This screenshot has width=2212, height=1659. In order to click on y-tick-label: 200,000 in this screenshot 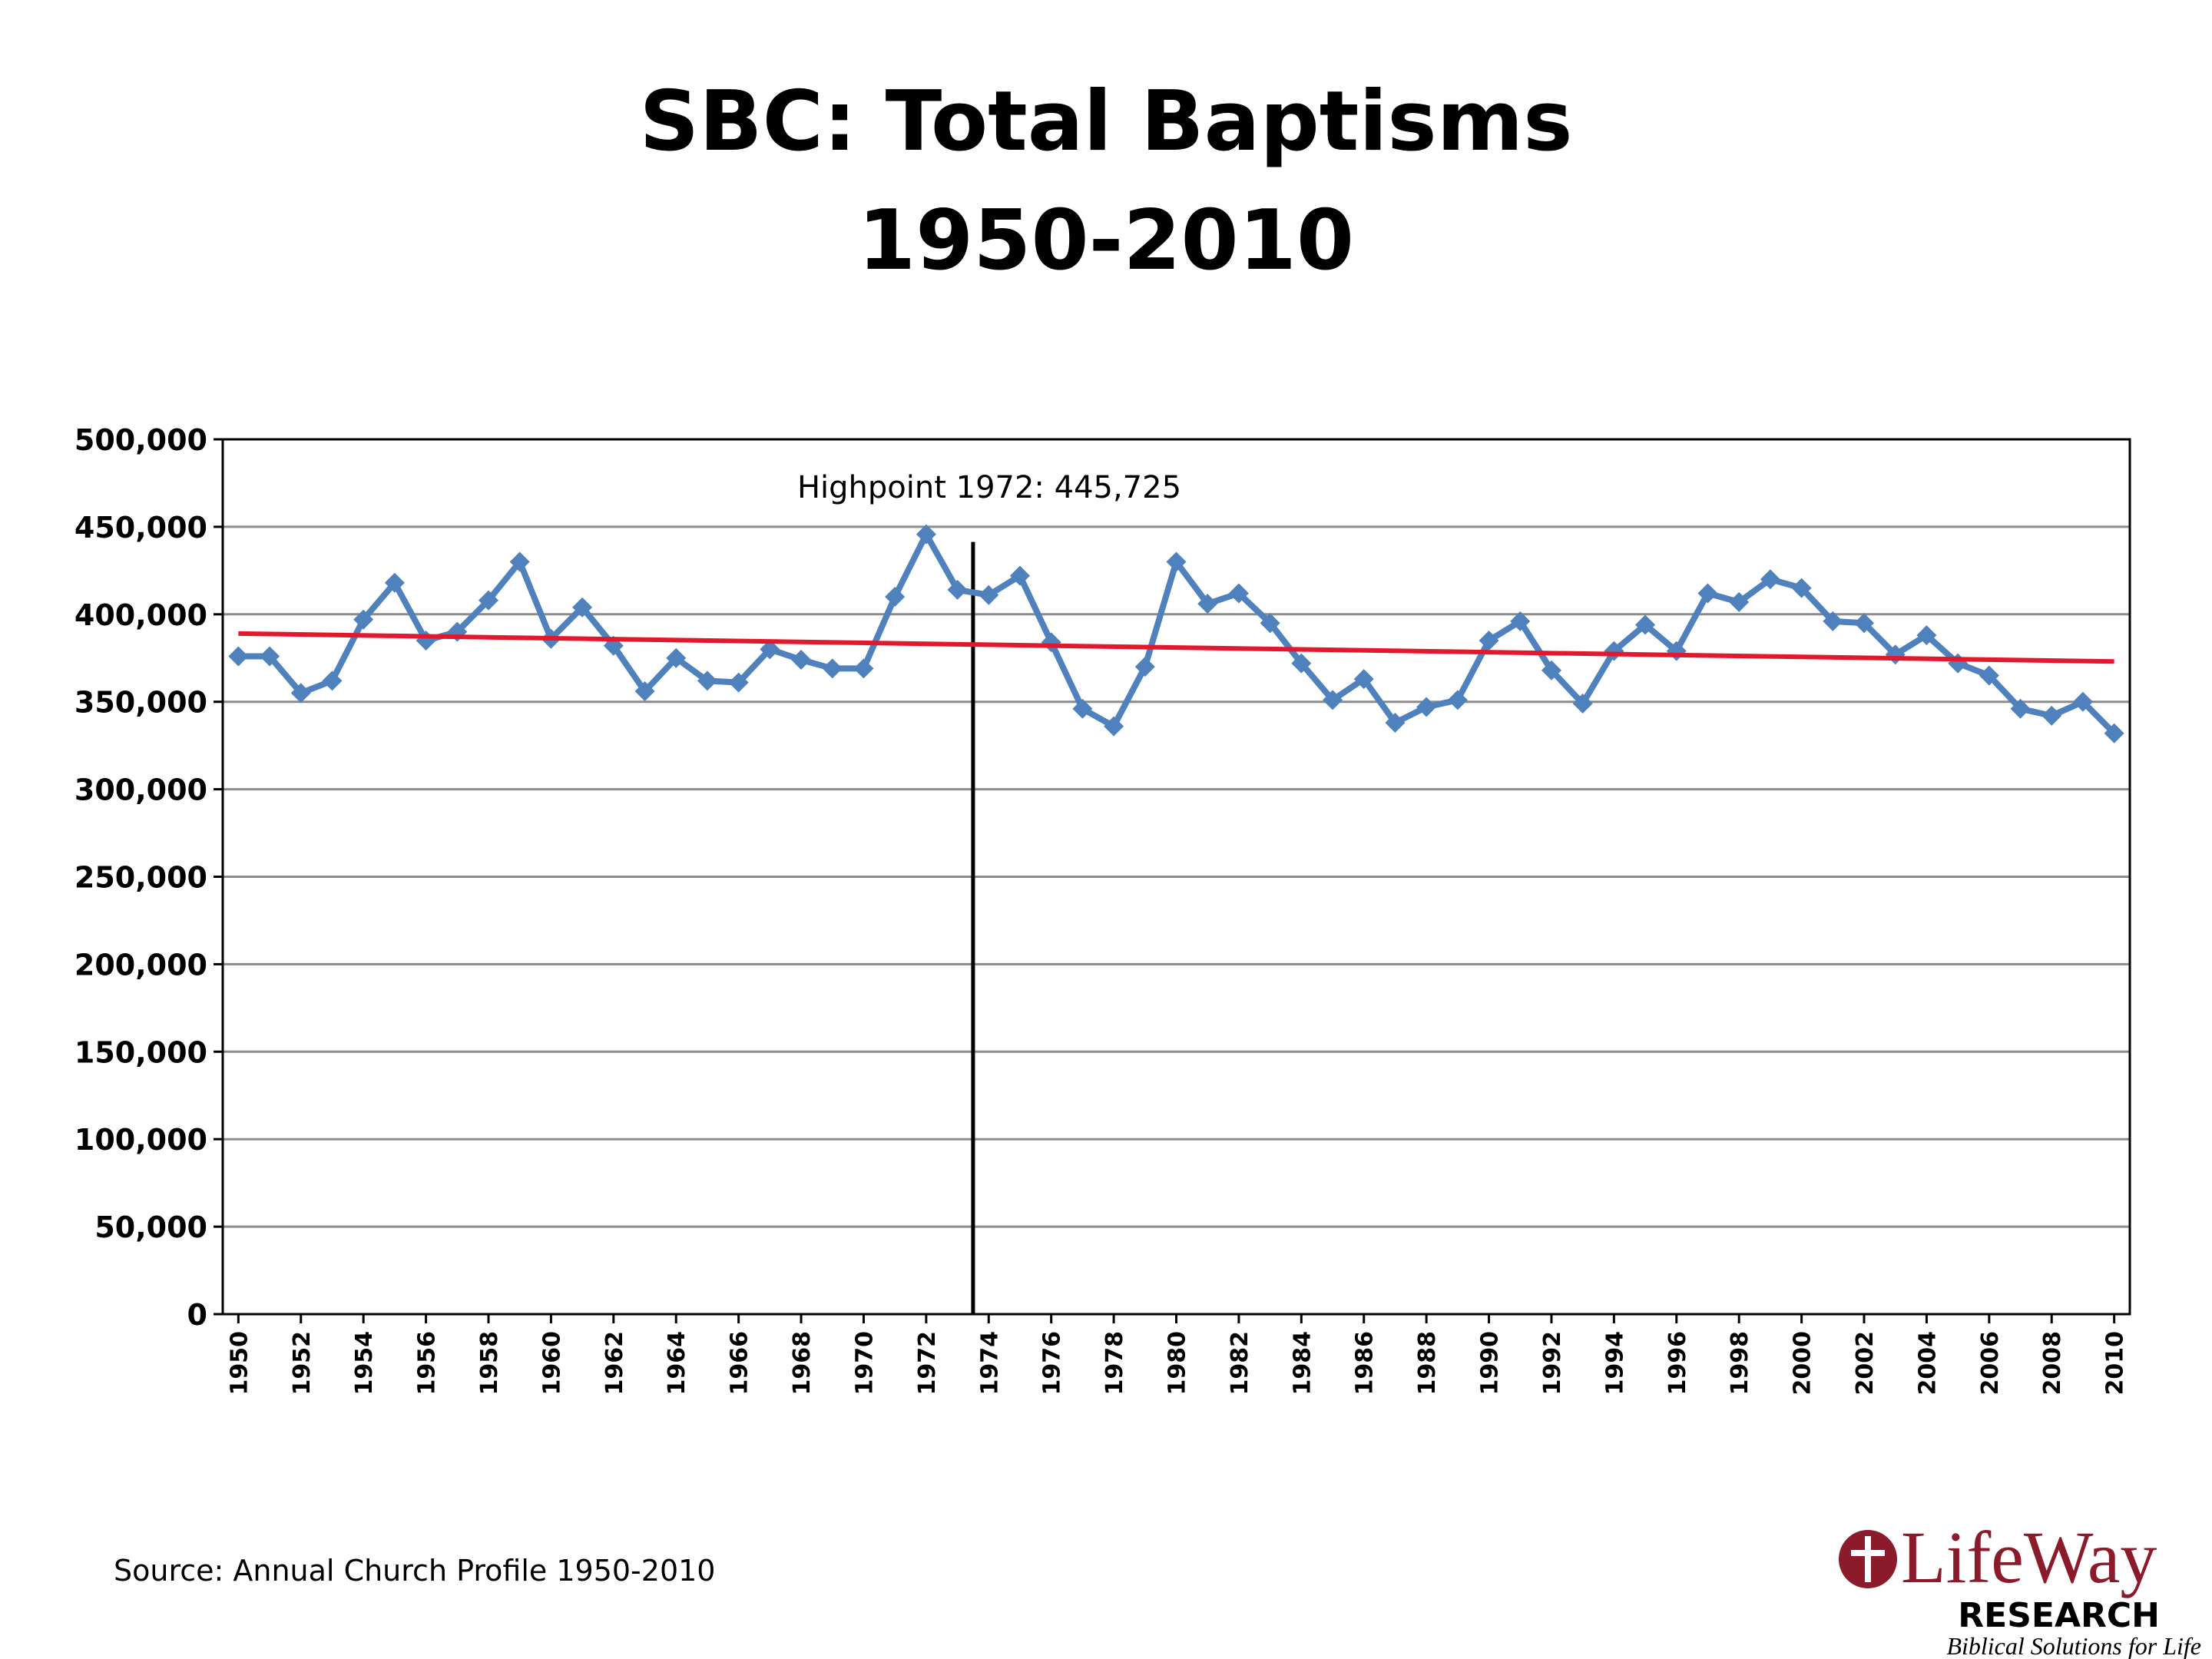, I will do `click(141, 965)`.